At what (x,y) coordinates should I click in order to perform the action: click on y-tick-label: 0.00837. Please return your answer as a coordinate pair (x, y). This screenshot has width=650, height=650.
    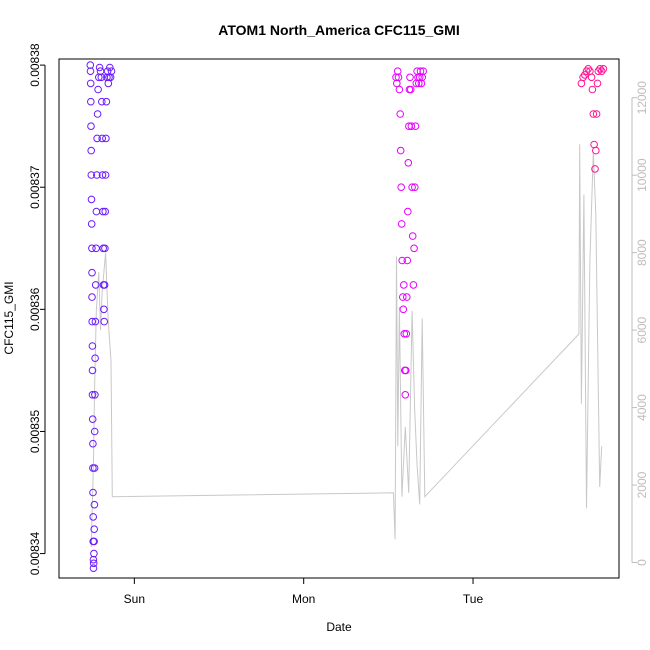
    Looking at the image, I should click on (35, 187).